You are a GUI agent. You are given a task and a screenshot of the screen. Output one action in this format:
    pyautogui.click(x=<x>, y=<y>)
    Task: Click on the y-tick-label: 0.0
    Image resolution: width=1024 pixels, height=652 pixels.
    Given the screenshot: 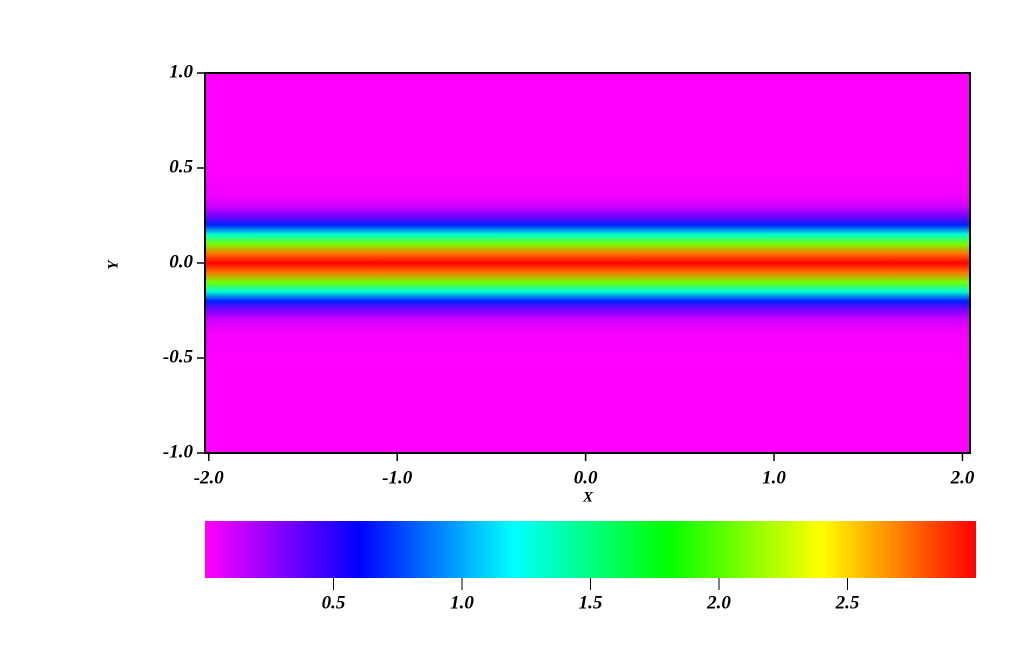 What is the action you would take?
    pyautogui.click(x=181, y=261)
    